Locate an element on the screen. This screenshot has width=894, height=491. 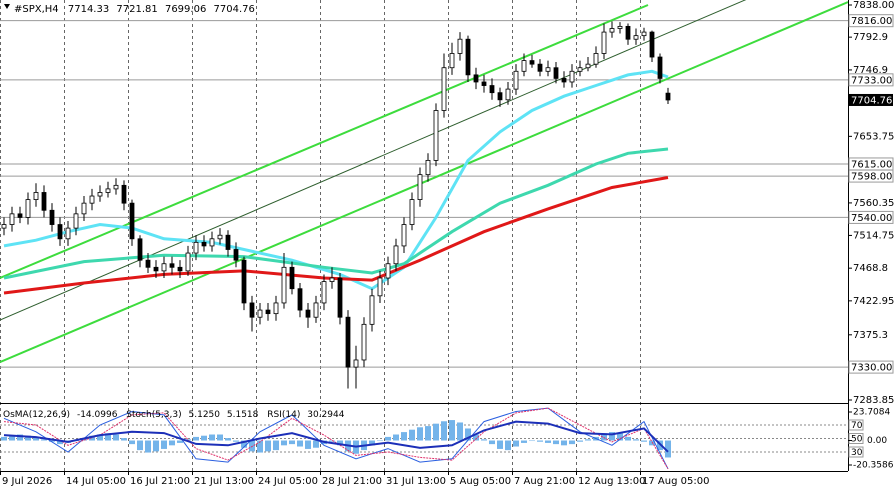
osma-tick-label: 0.00 is located at coordinates (877, 441).